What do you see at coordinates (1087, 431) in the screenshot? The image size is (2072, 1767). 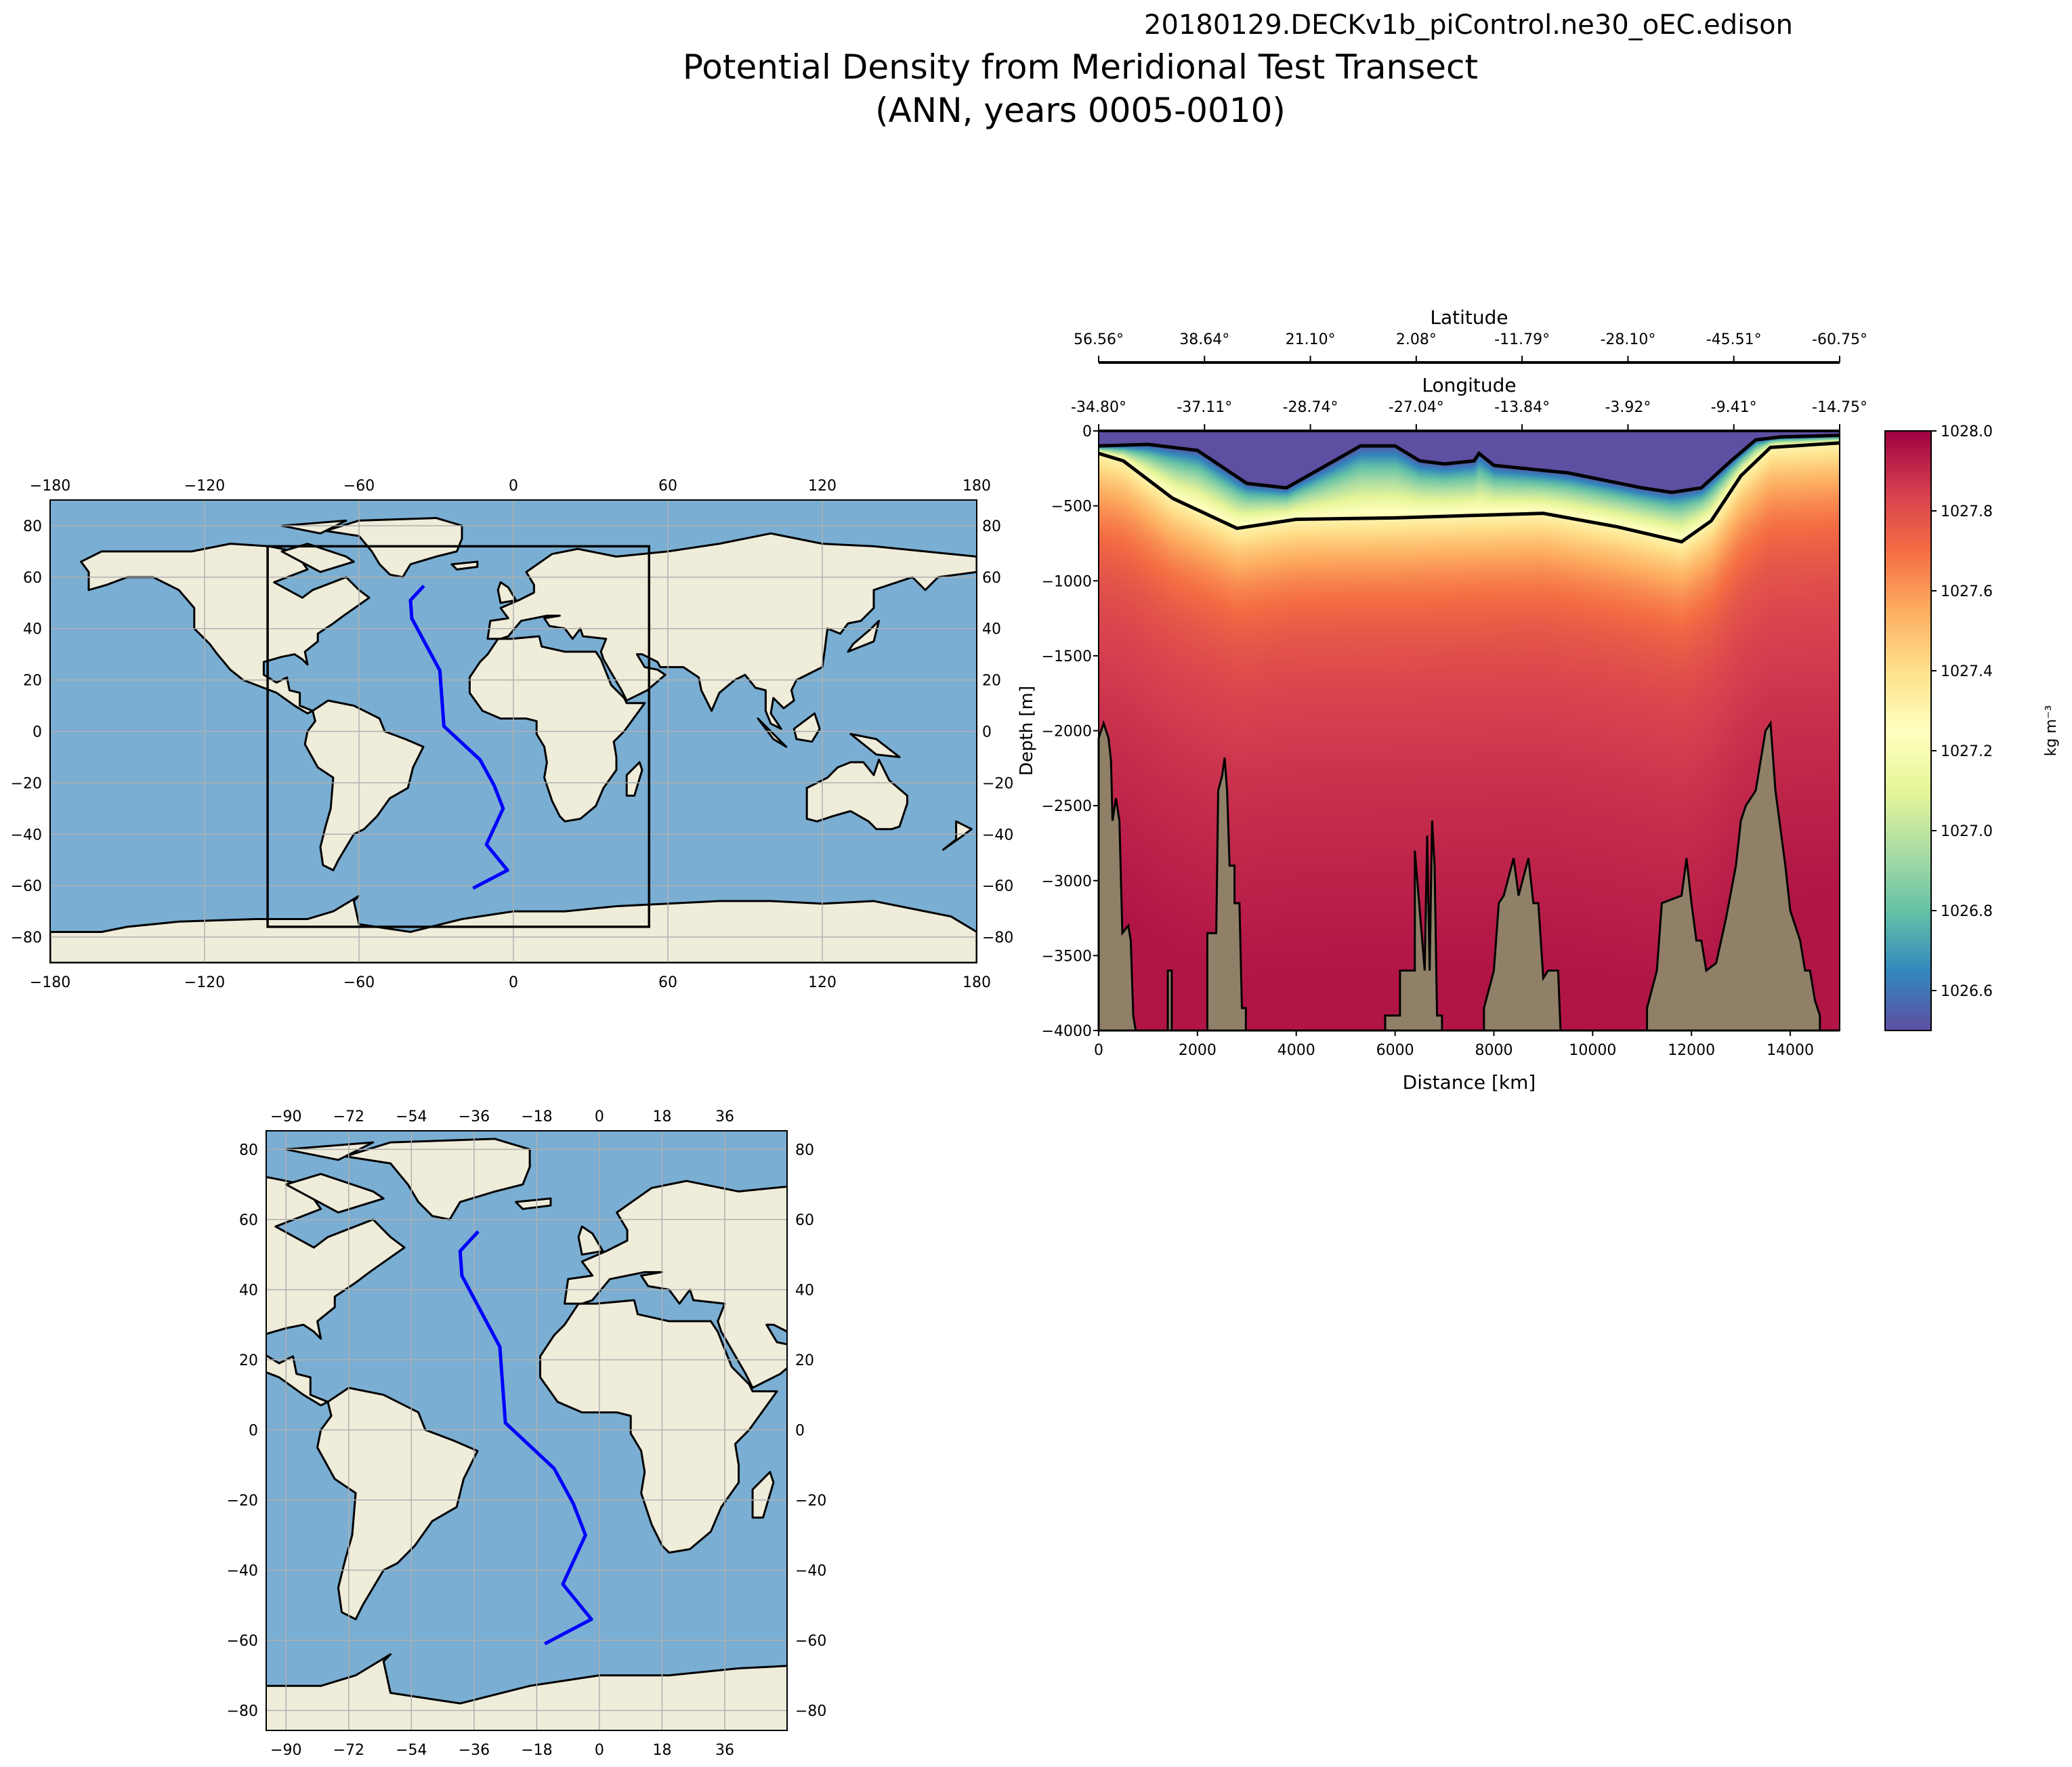 I see `y-tick-label: 0` at bounding box center [1087, 431].